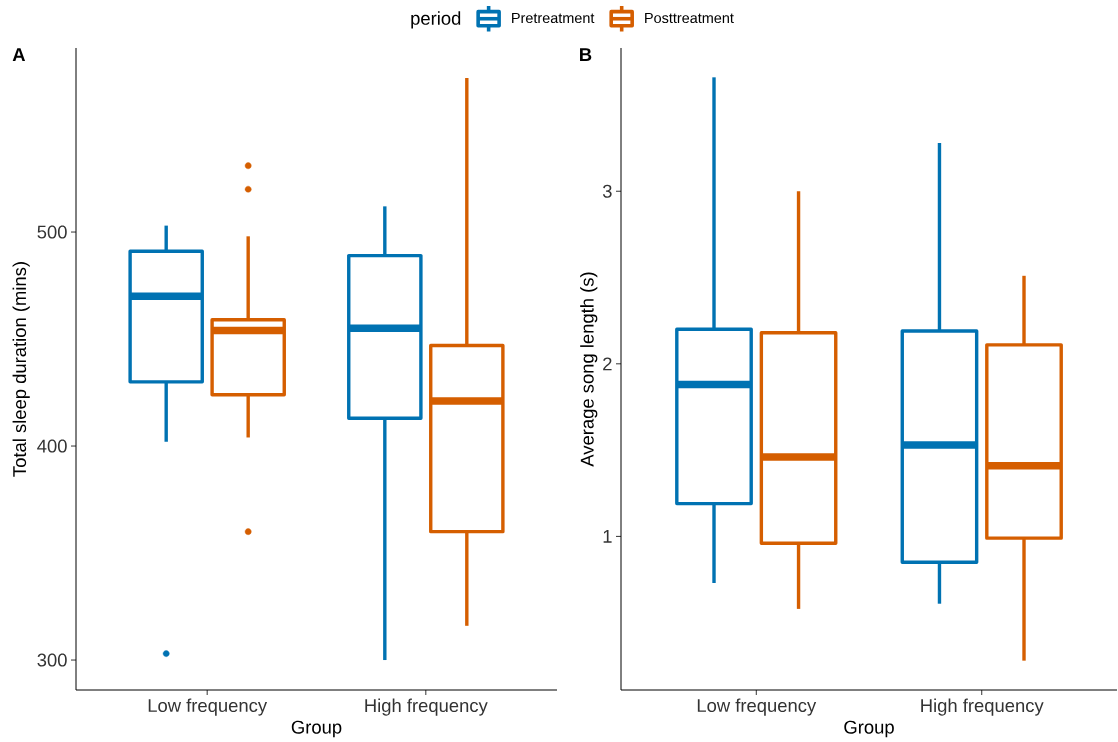 This screenshot has width=1118, height=742. Describe the element at coordinates (607, 191) in the screenshot. I see `y-tick-label: 3` at that location.